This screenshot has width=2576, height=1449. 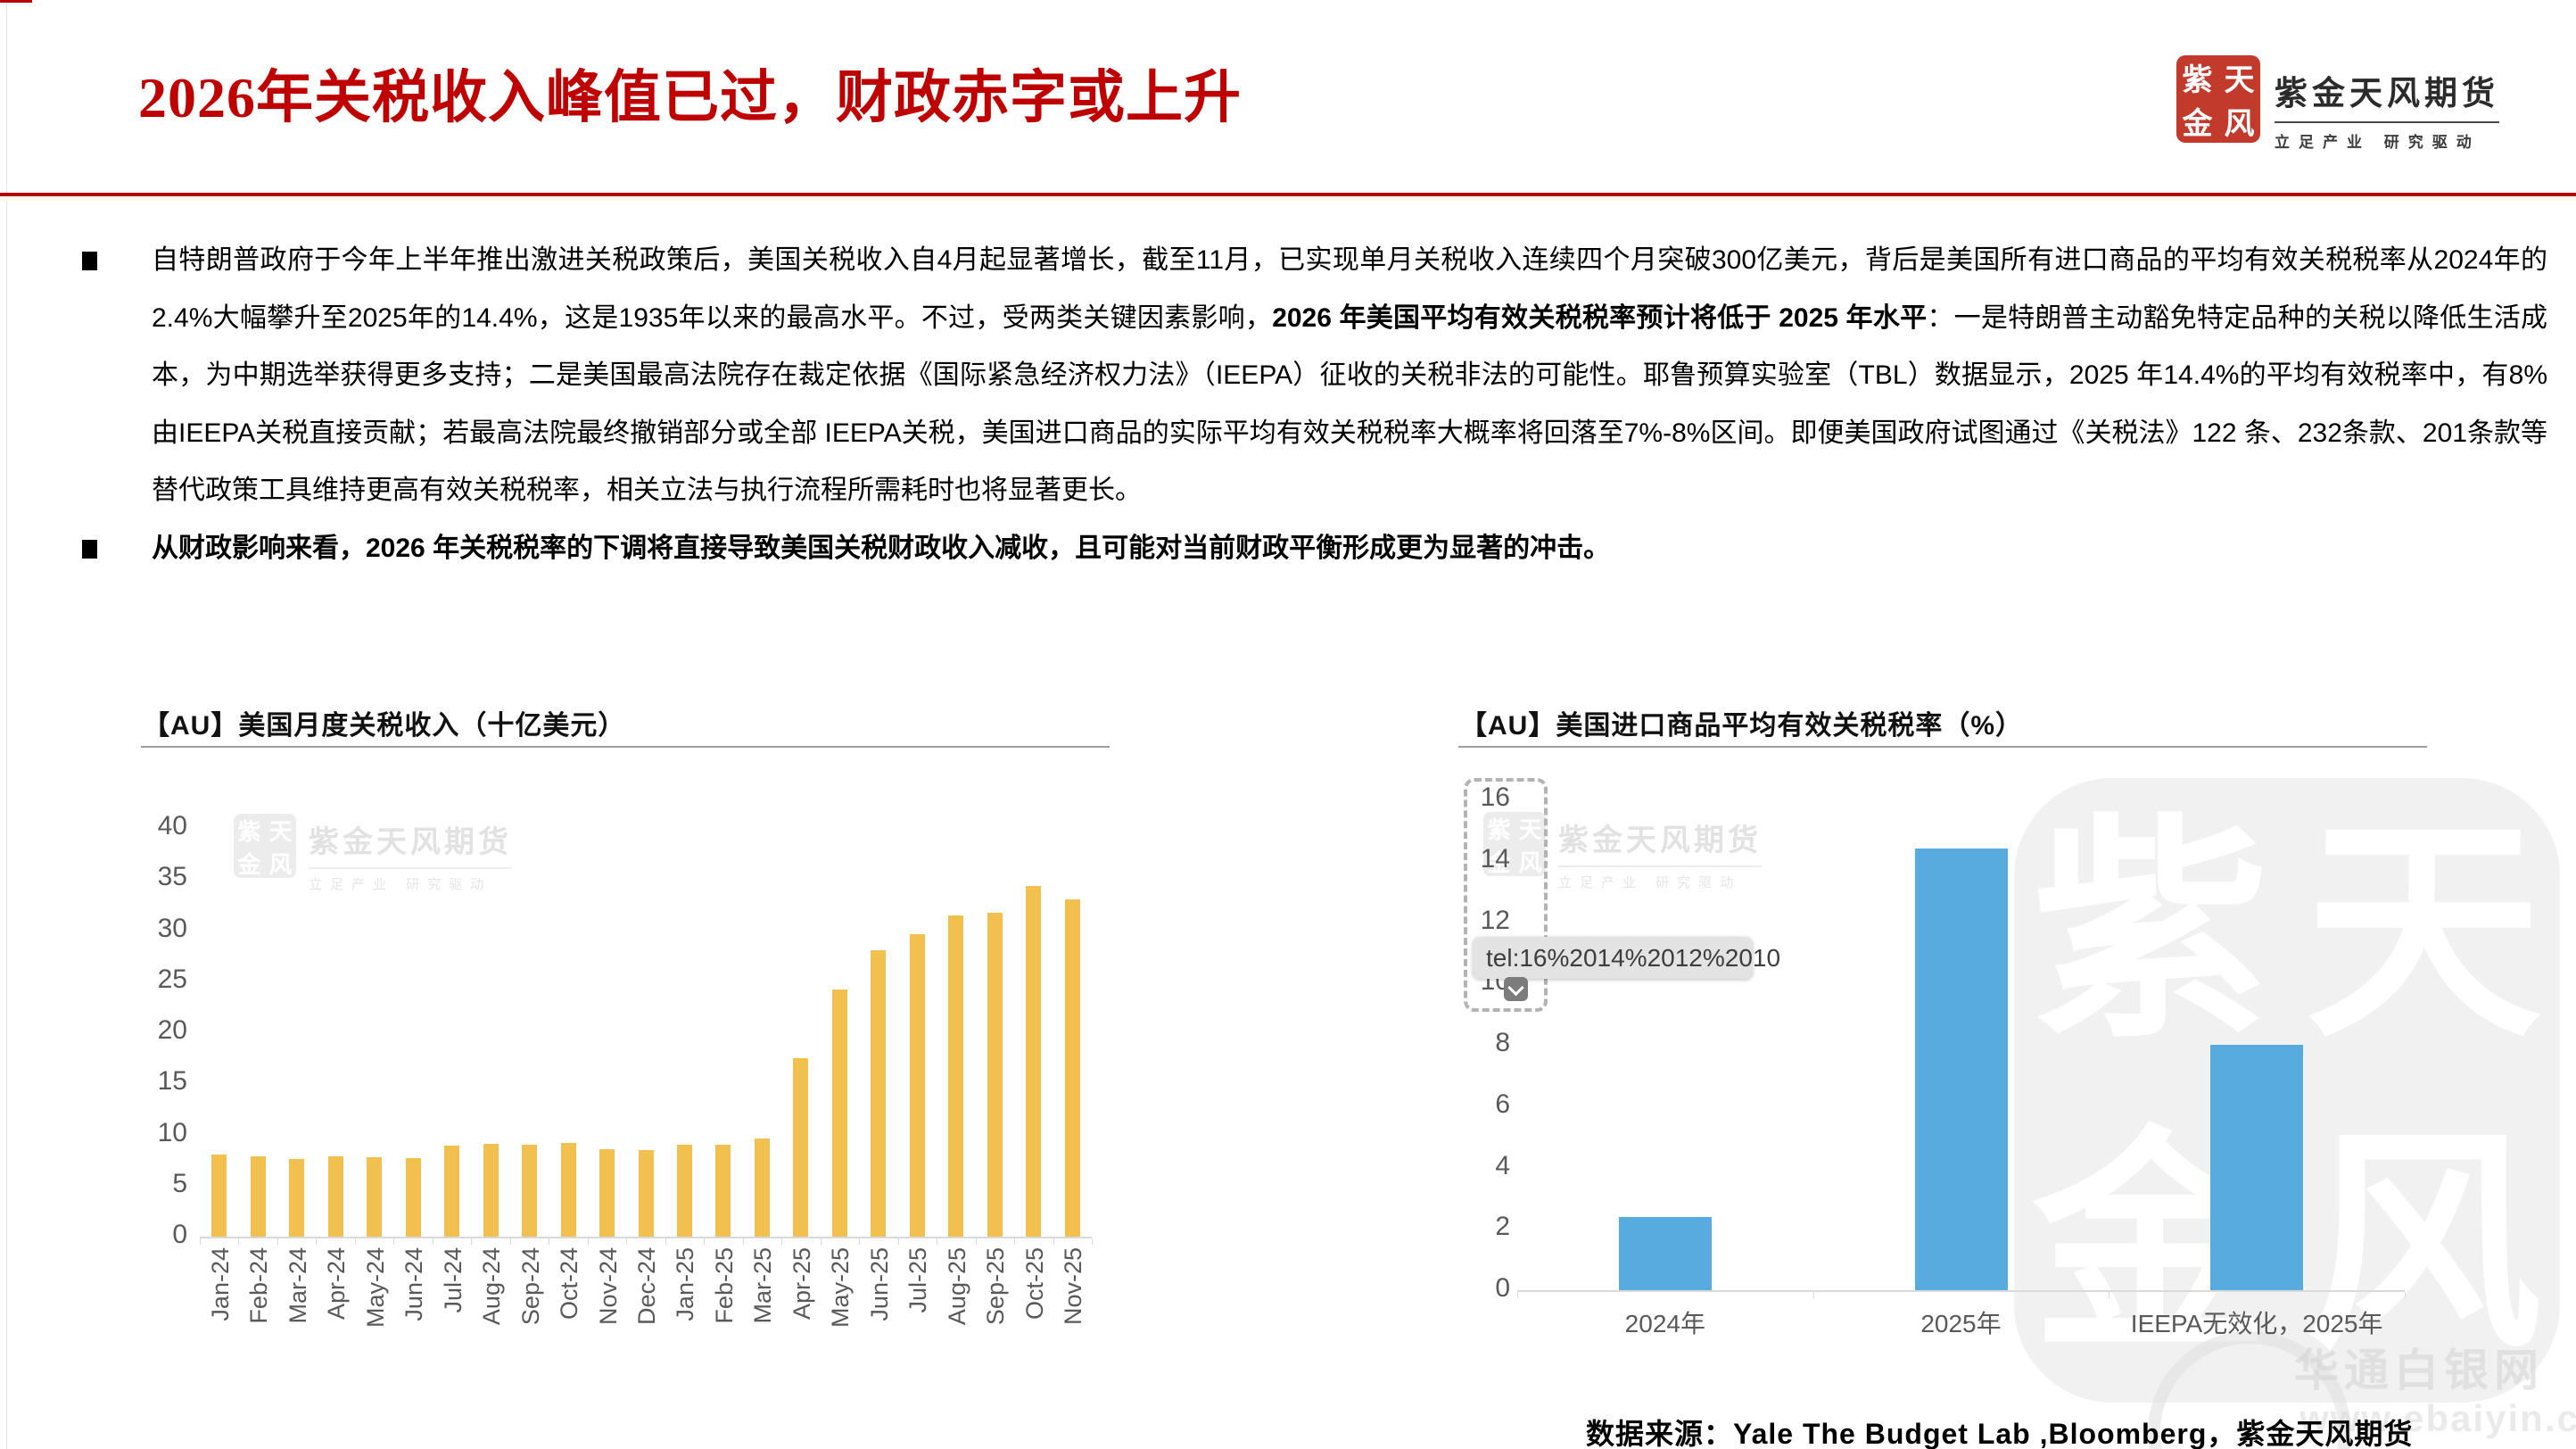 What do you see at coordinates (646, 1237) in the screenshot?
I see `x-axis-line` at bounding box center [646, 1237].